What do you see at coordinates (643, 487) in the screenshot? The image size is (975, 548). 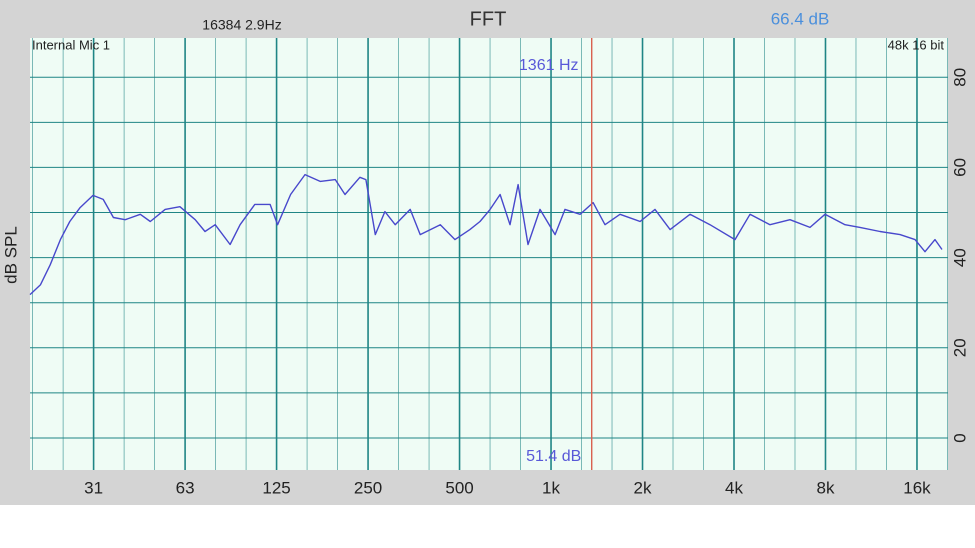 I see `x-tick-label: 2k` at bounding box center [643, 487].